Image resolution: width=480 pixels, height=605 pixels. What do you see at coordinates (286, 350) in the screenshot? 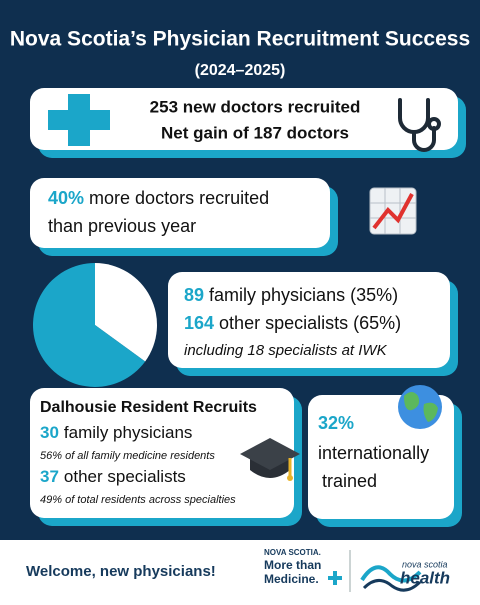
I see `iwk-note: including 18 specialists at IWK` at bounding box center [286, 350].